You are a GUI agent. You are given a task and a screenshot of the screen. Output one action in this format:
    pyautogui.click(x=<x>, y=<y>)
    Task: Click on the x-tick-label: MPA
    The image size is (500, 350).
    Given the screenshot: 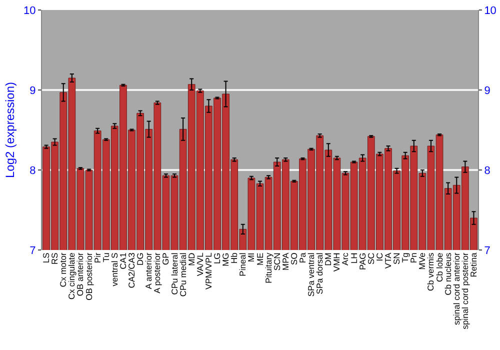 What is the action you would take?
    pyautogui.click(x=285, y=261)
    